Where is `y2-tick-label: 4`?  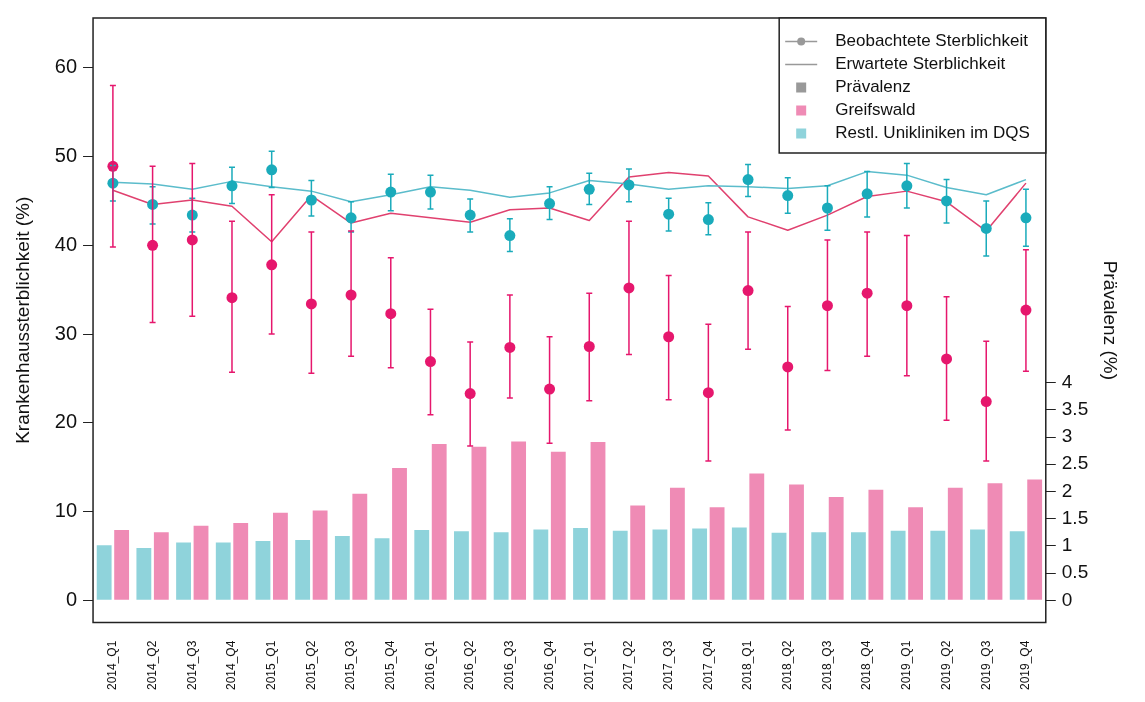 y2-tick-label: 4 is located at coordinates (1067, 381).